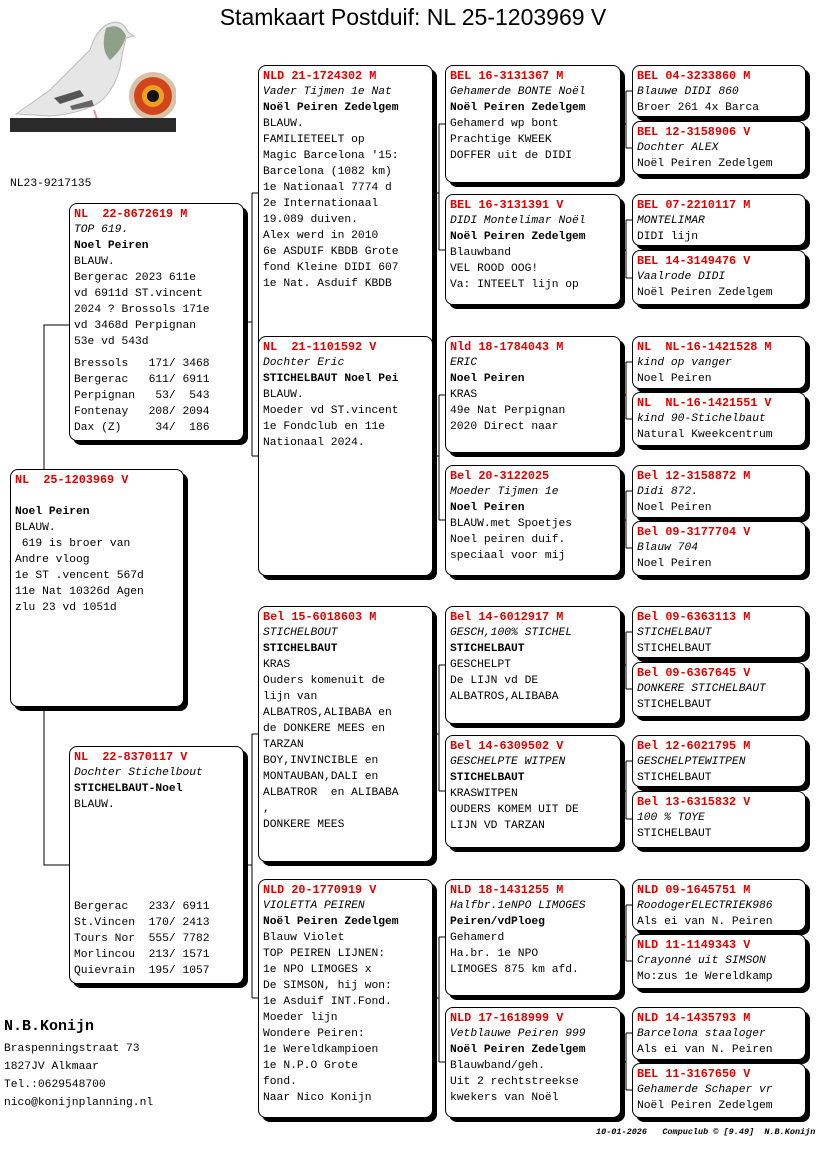  I want to click on ring-number: Nld 18-1784043 M, so click(507, 347).